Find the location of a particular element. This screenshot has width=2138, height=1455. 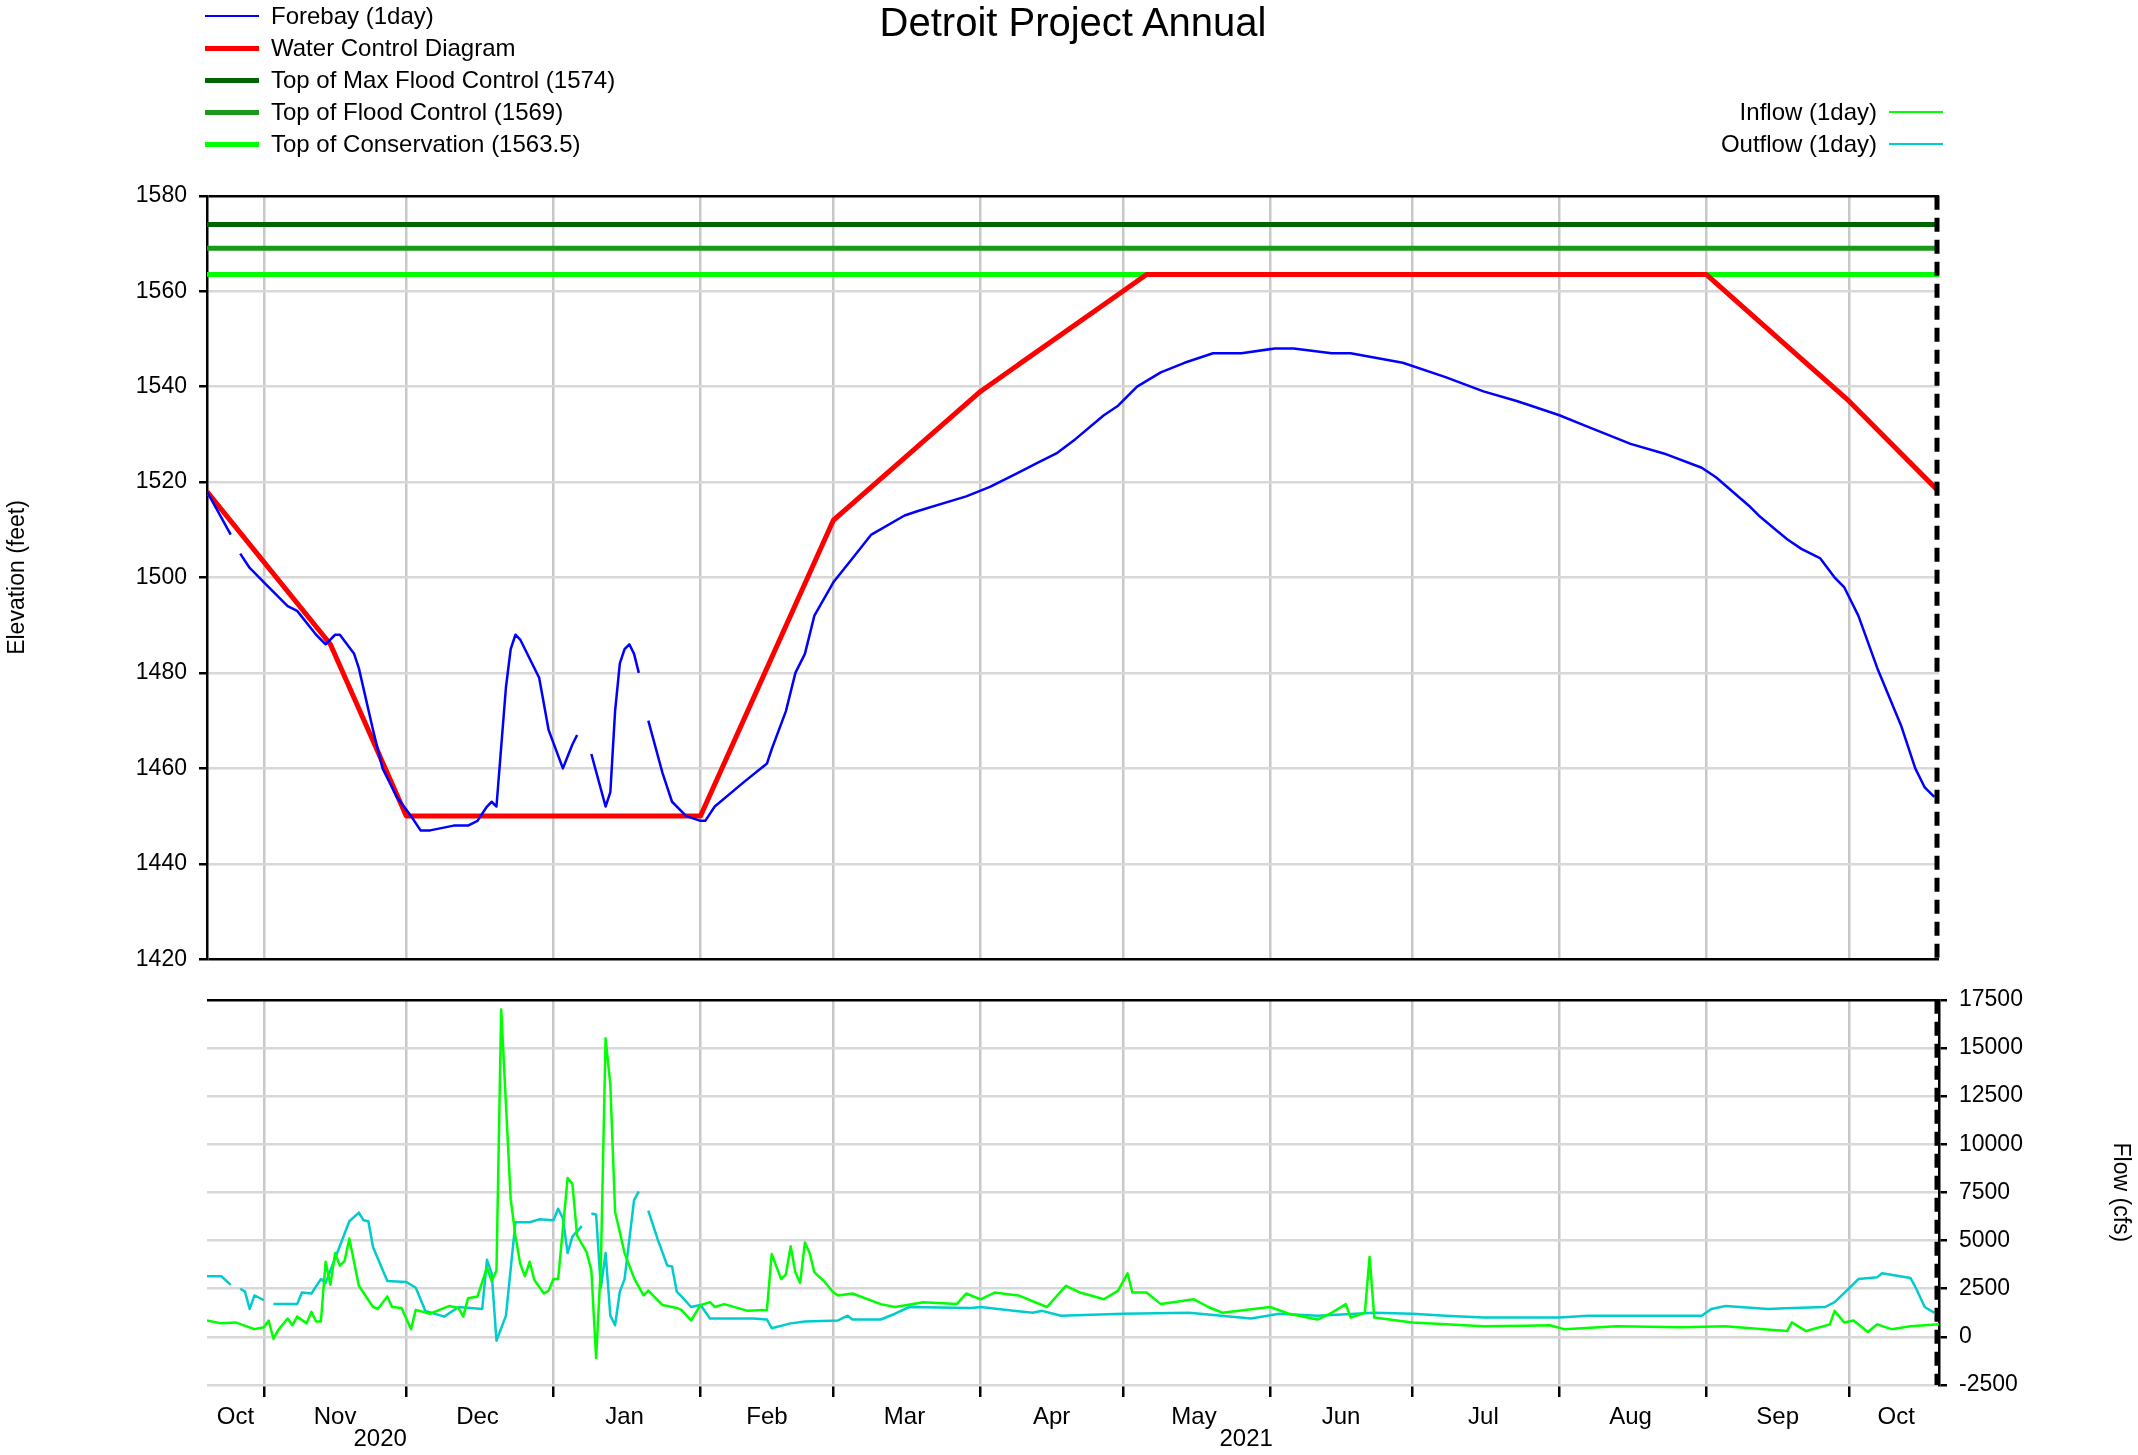

legend-label: Top of Flood Control (1569) is located at coordinates (417, 112).